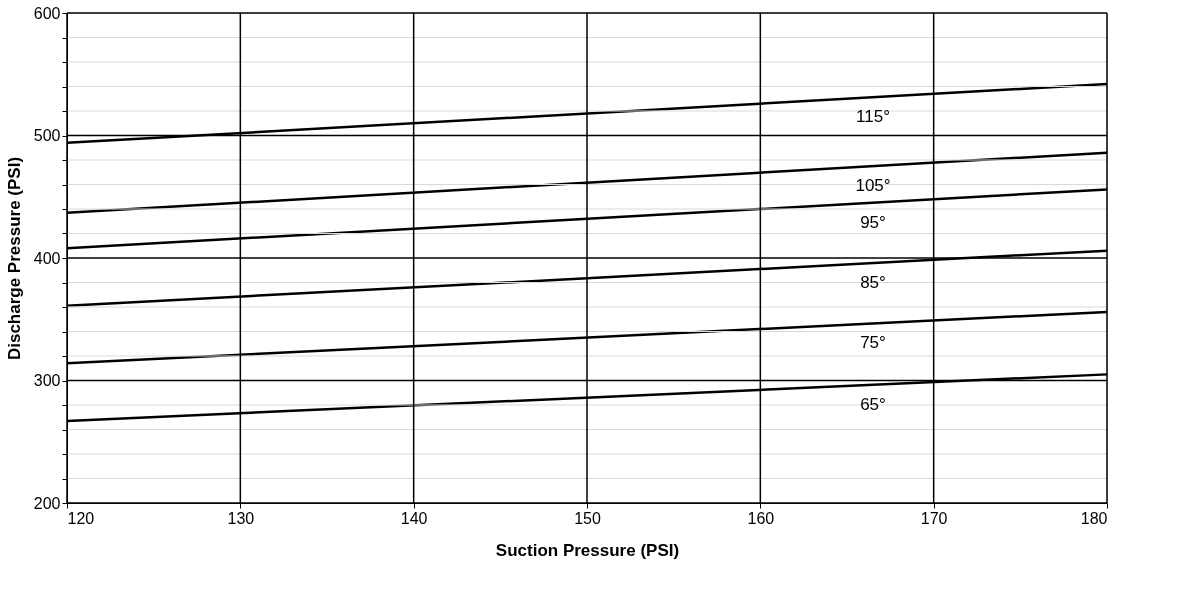 The height and width of the screenshot is (599, 1191). I want to click on y-tick-label: 600, so click(47, 13).